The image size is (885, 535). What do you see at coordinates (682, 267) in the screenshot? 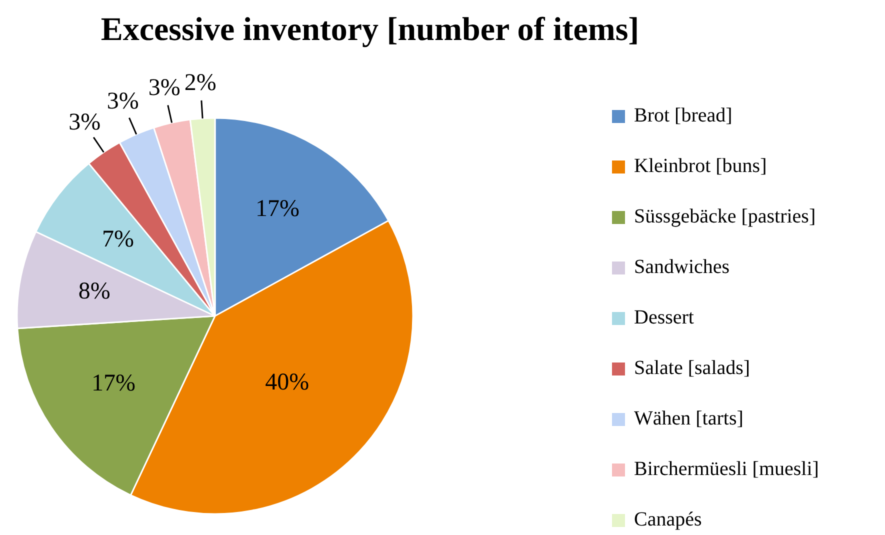
I see `legend-label: Sandwiches` at bounding box center [682, 267].